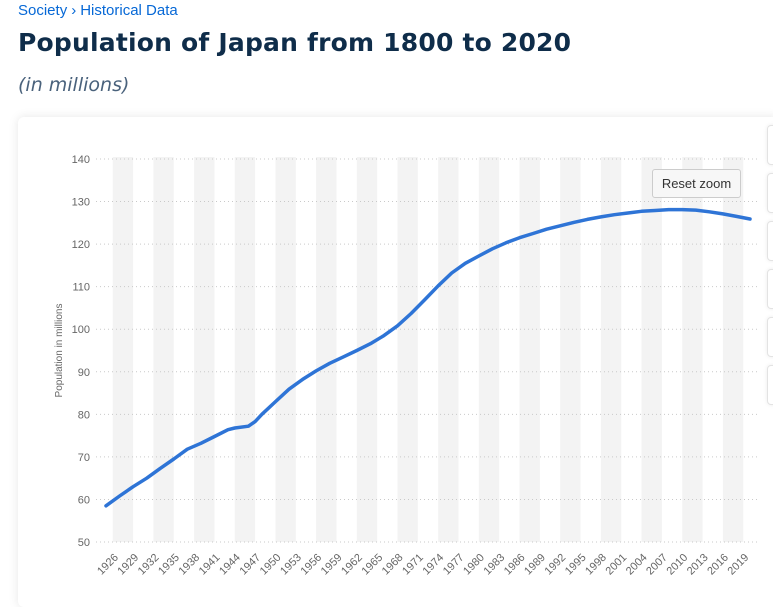 The width and height of the screenshot is (773, 607). What do you see at coordinates (149, 565) in the screenshot?
I see `x-tick-label: 1932` at bounding box center [149, 565].